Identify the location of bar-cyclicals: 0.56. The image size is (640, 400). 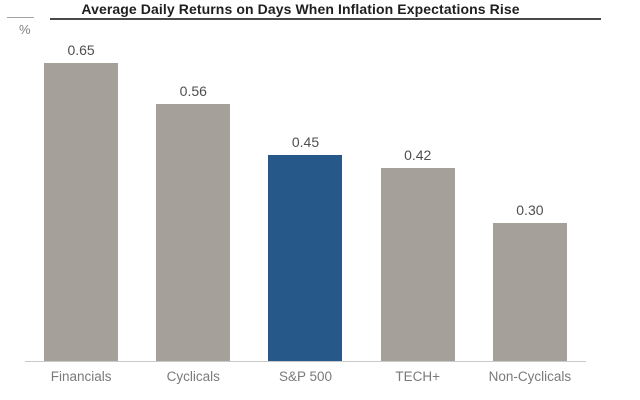
(193, 222).